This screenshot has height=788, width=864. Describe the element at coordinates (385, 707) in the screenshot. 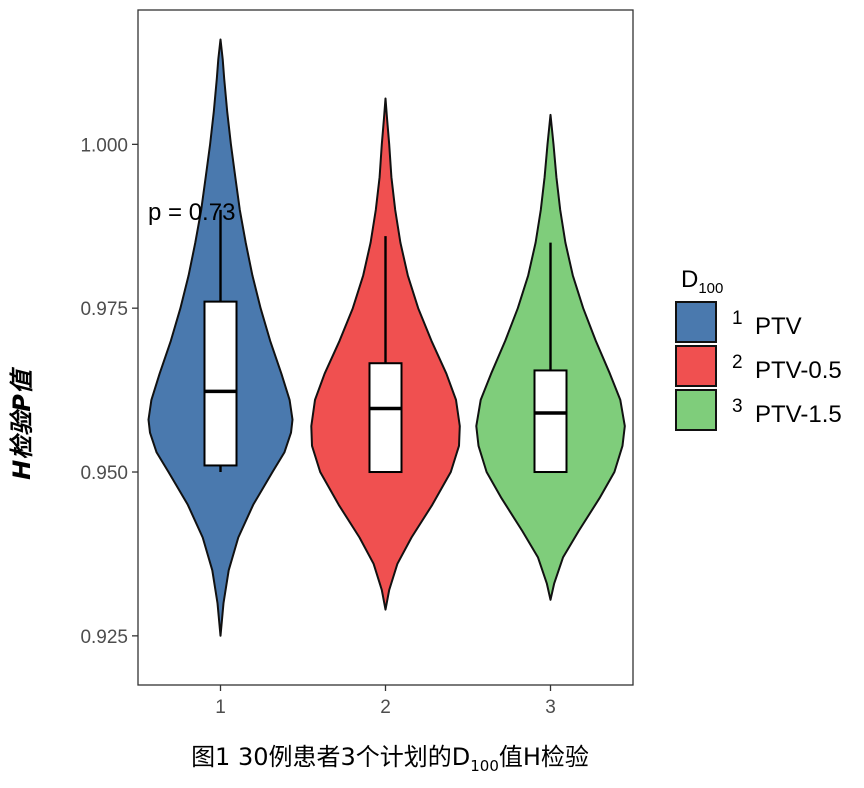

I see `x-tick-label: 2` at that location.